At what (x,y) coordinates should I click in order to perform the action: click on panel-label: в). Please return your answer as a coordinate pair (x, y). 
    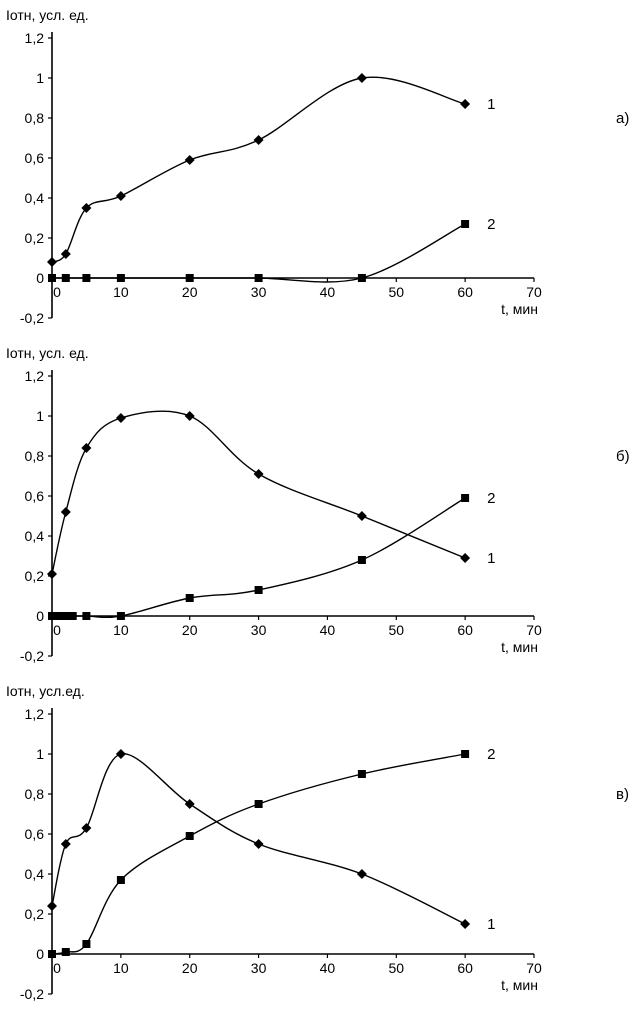
    Looking at the image, I should click on (622, 794).